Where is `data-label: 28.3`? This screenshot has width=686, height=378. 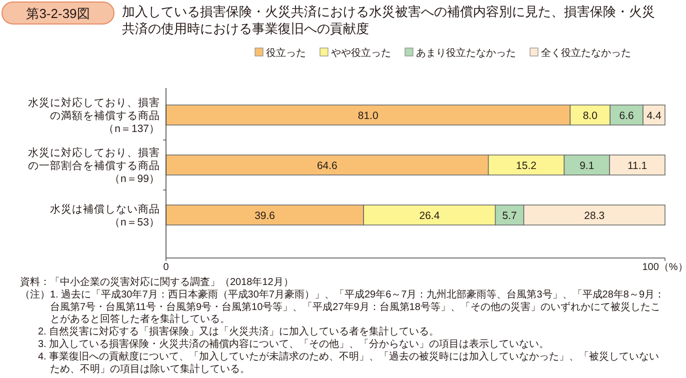
data-label: 28.3 is located at coordinates (594, 216).